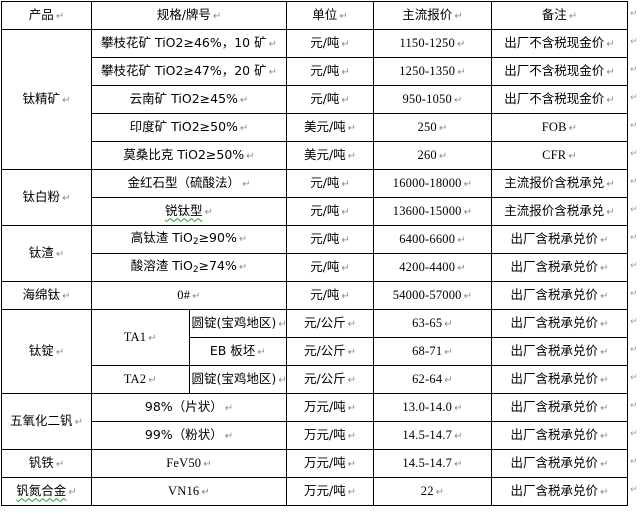 This screenshot has width=642, height=514. What do you see at coordinates (41, 295) in the screenshot?
I see `cell-text: 海绵钛` at bounding box center [41, 295].